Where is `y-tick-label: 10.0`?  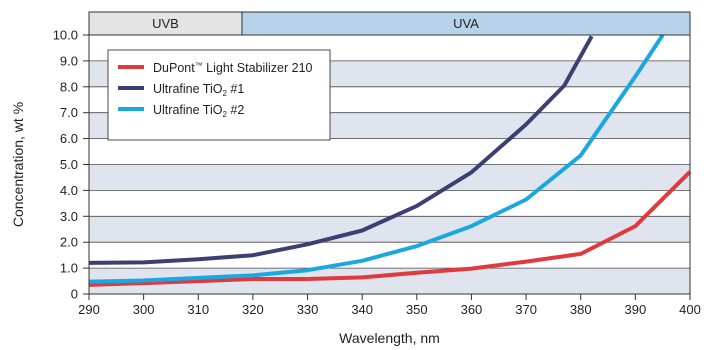 y-tick-label: 10.0 is located at coordinates (65, 35).